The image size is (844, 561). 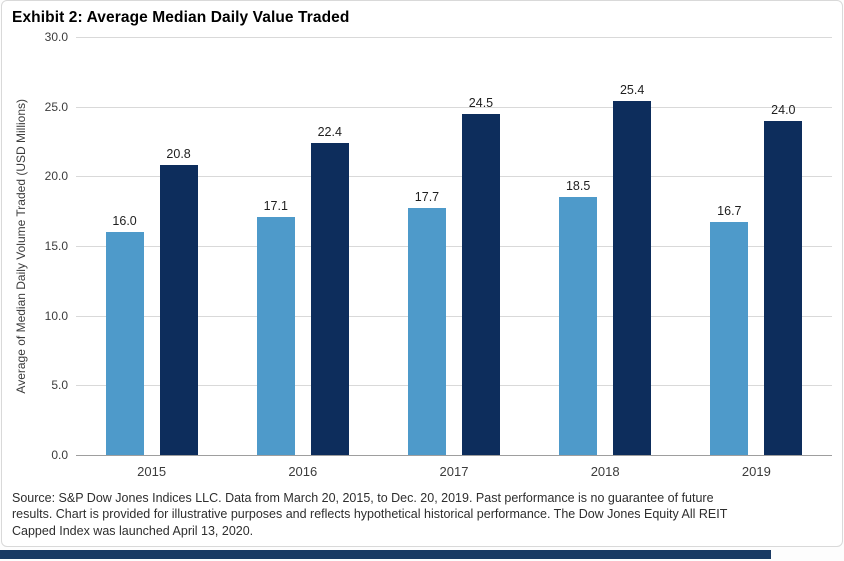 What do you see at coordinates (385, 554) in the screenshot?
I see `bottom-accent-bar` at bounding box center [385, 554].